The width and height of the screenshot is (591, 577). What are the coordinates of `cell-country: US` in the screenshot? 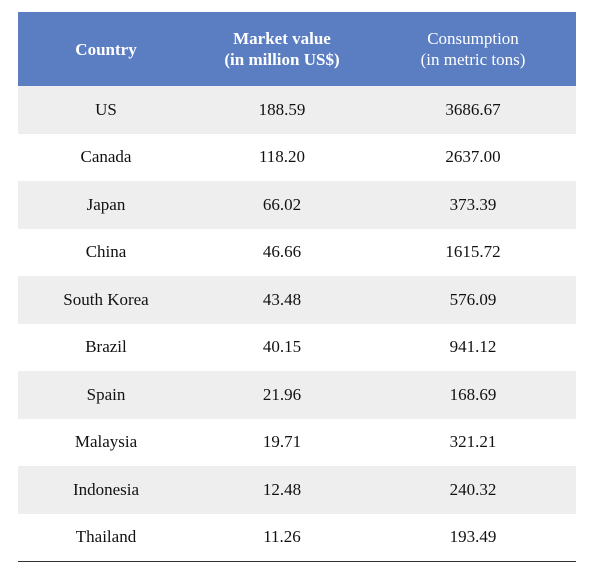 It's located at (106, 109).